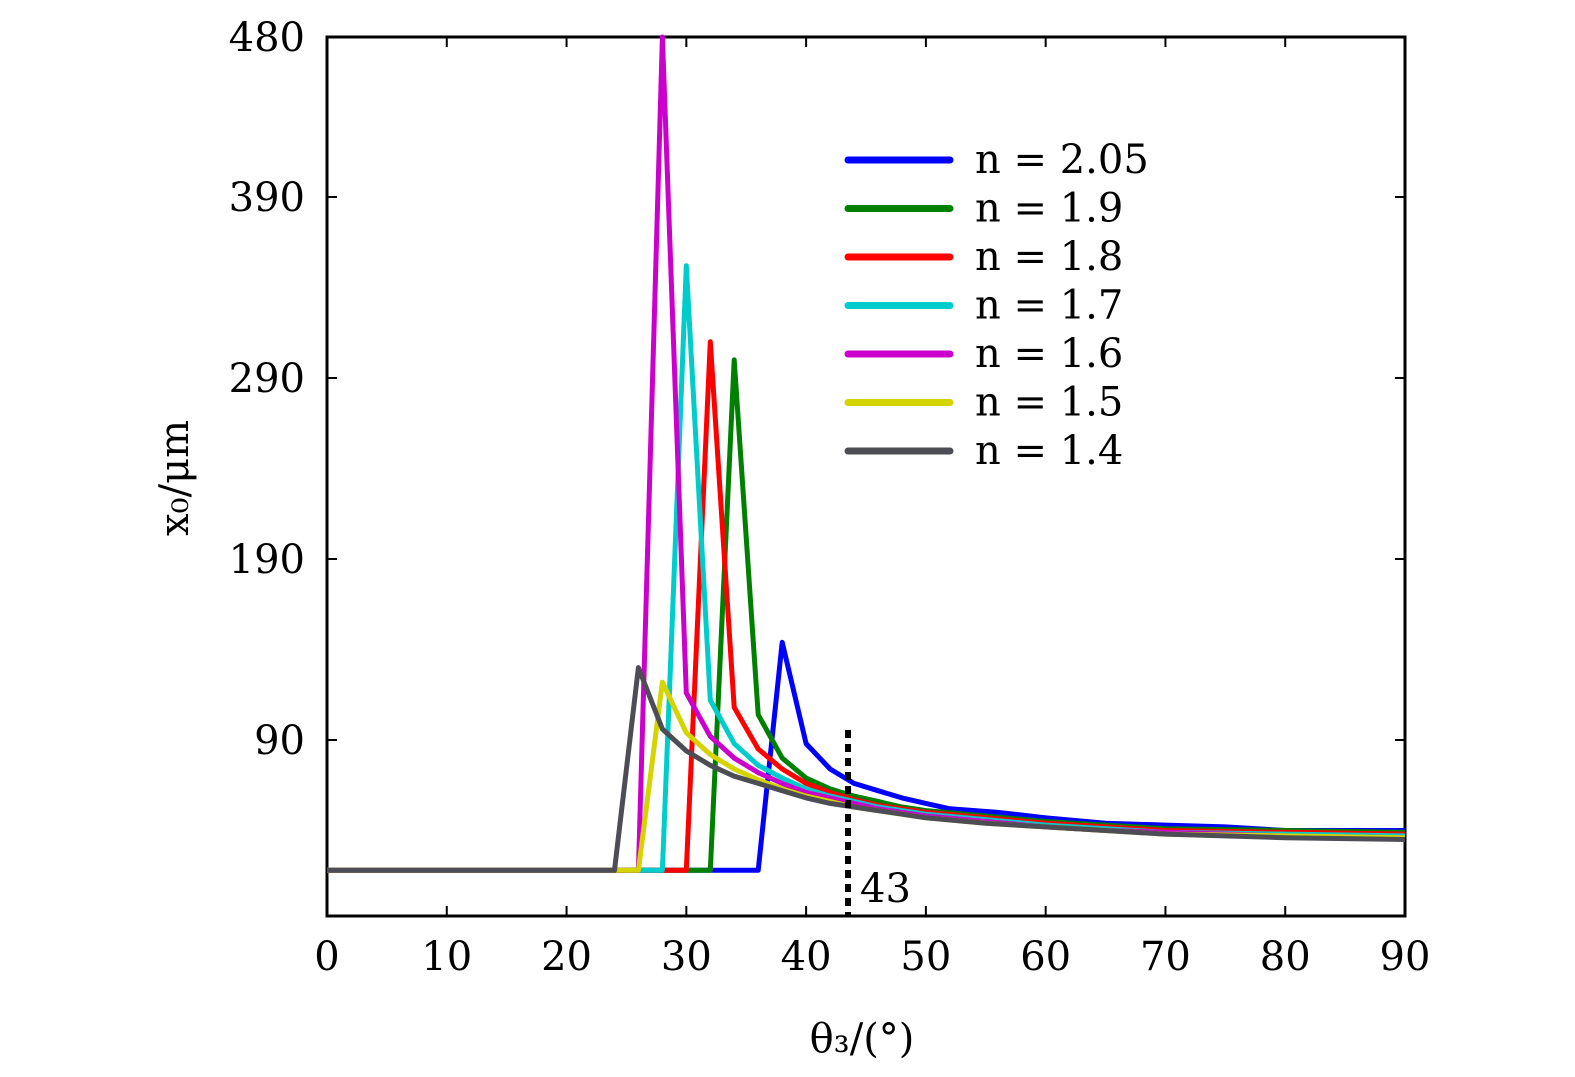 The height and width of the screenshot is (1077, 1575). I want to click on y-tick-label-480: 480, so click(267, 38).